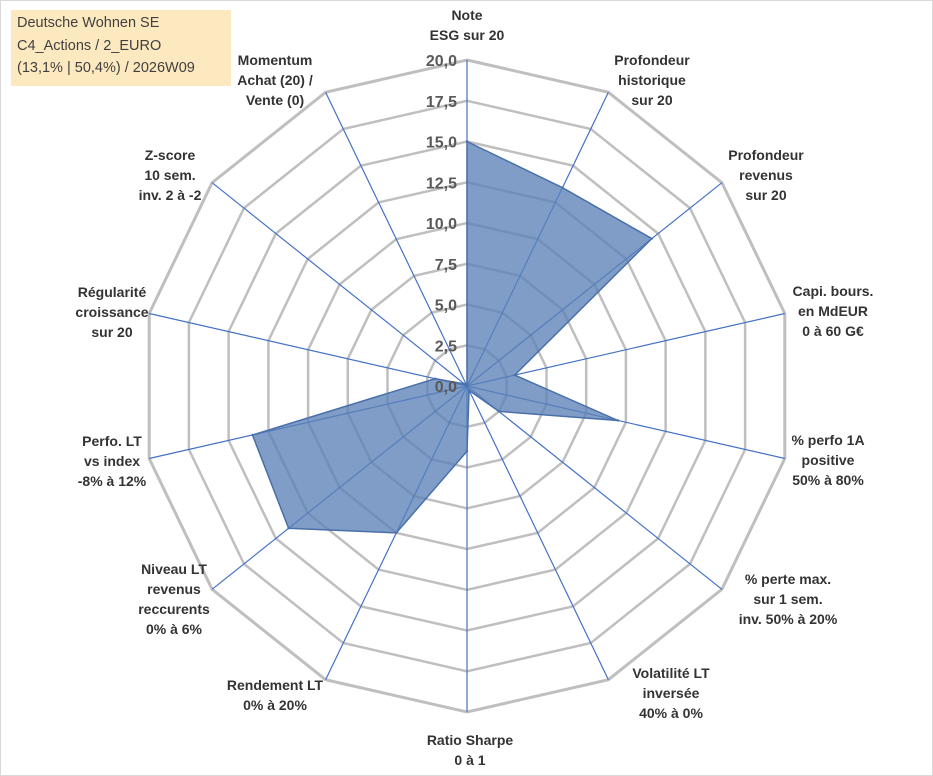 This screenshot has height=776, width=933. What do you see at coordinates (446, 346) in the screenshot?
I see `tick-label: 2,5` at bounding box center [446, 346].